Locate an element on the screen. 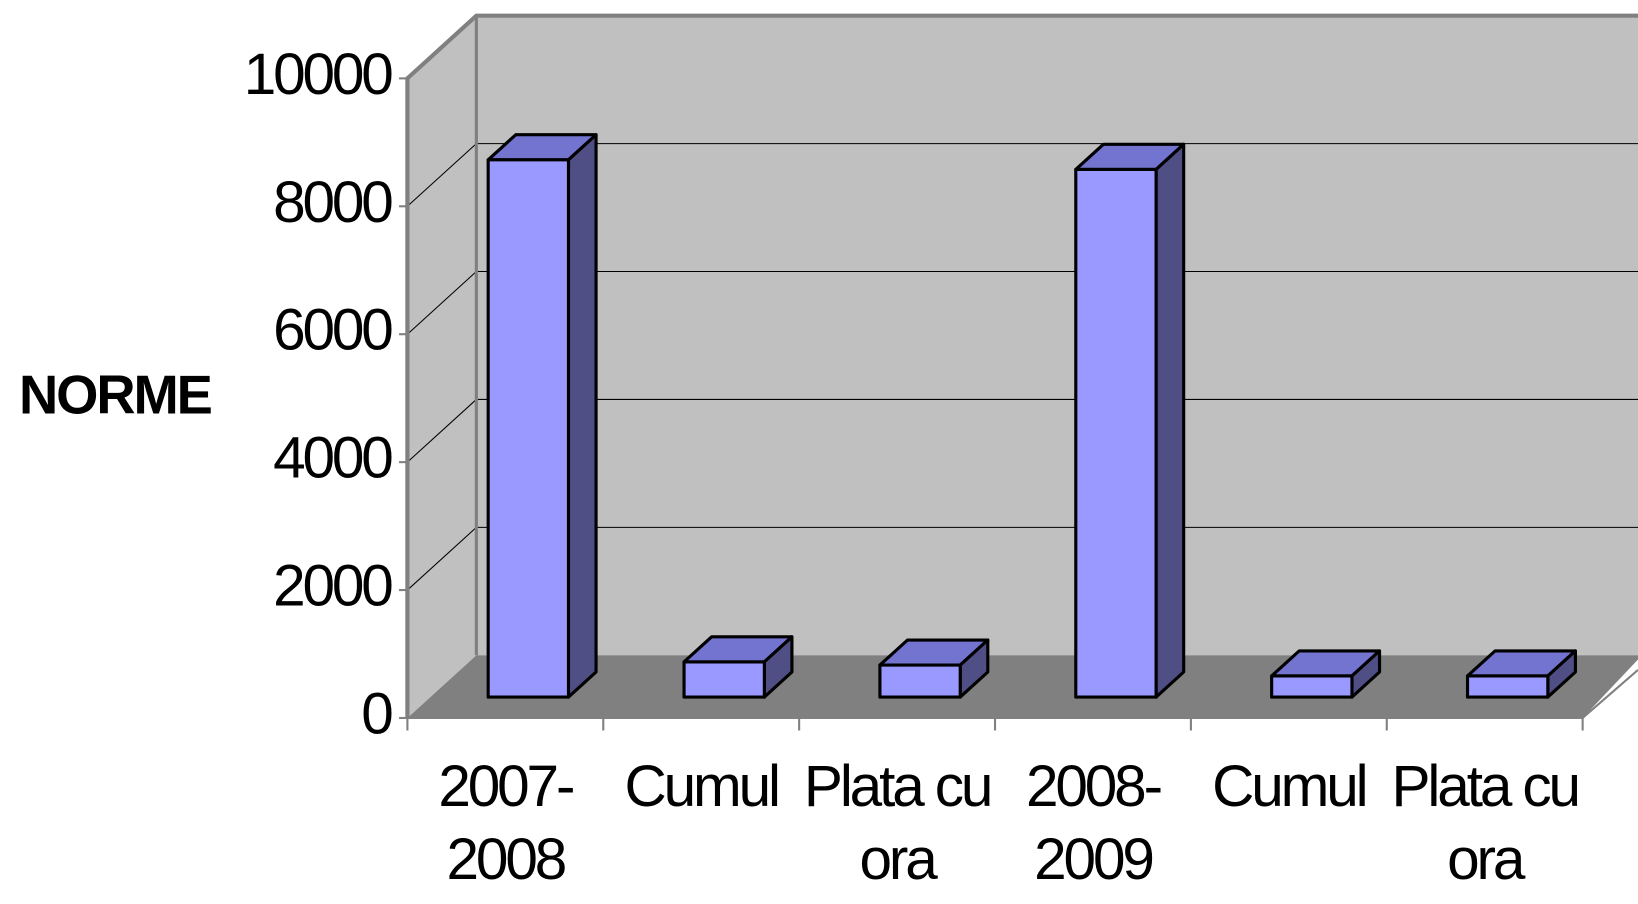  y-tick-label: 6000 is located at coordinates (332, 330).